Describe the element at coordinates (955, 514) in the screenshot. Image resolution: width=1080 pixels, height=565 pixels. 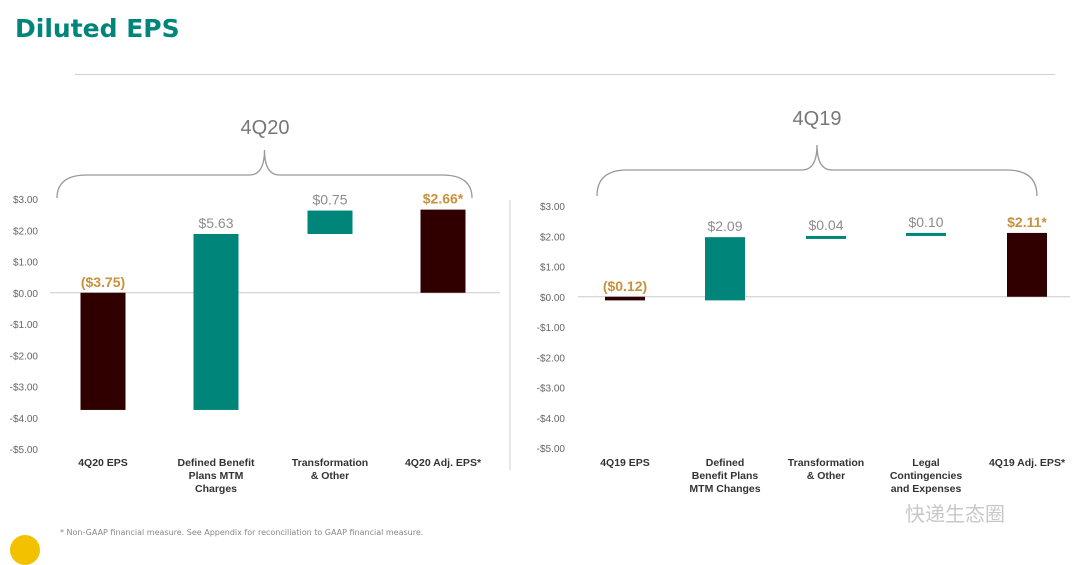
I see `watermark: 快递生态圈` at that location.